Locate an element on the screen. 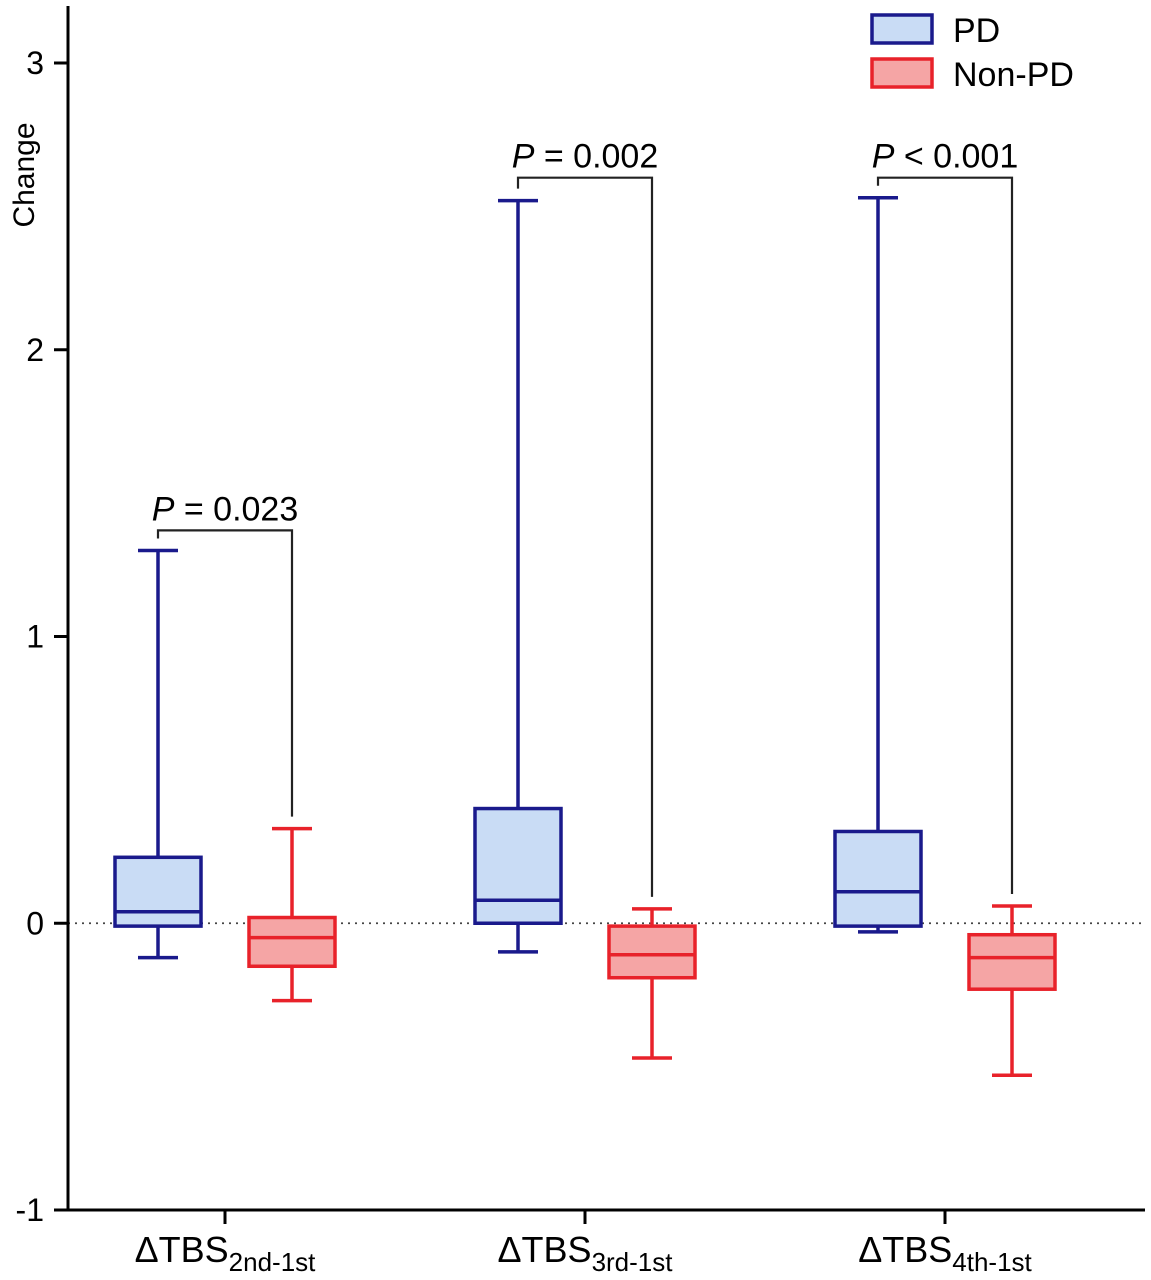 Image resolution: width=1151 pixels, height=1280 pixels. p-value-label: P < 0.001 is located at coordinates (945, 157).